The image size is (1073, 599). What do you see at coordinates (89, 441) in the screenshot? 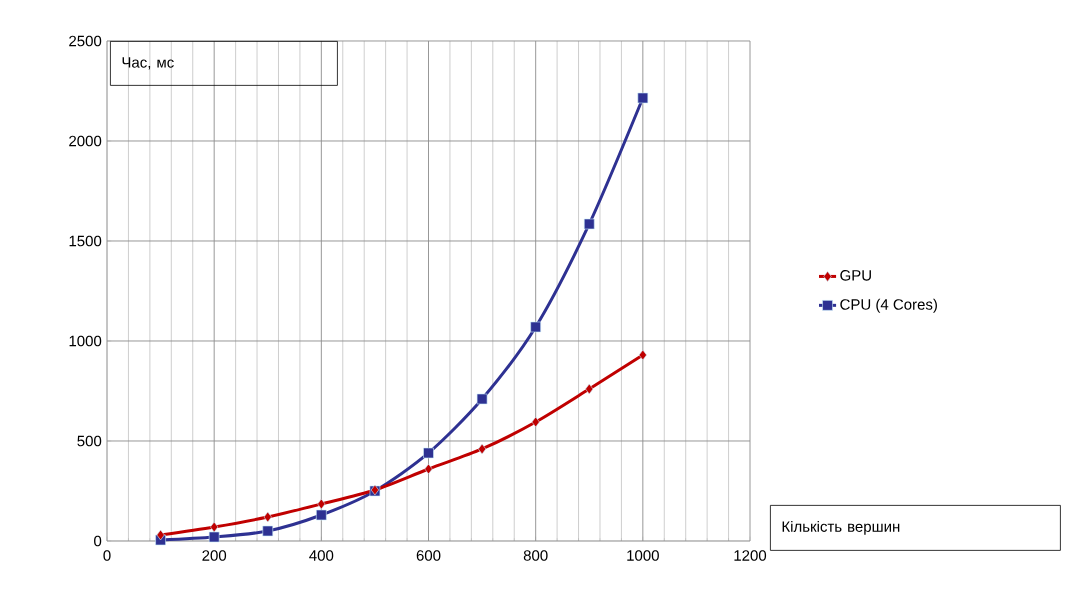
I see `y-tick-label: 500` at bounding box center [89, 441].